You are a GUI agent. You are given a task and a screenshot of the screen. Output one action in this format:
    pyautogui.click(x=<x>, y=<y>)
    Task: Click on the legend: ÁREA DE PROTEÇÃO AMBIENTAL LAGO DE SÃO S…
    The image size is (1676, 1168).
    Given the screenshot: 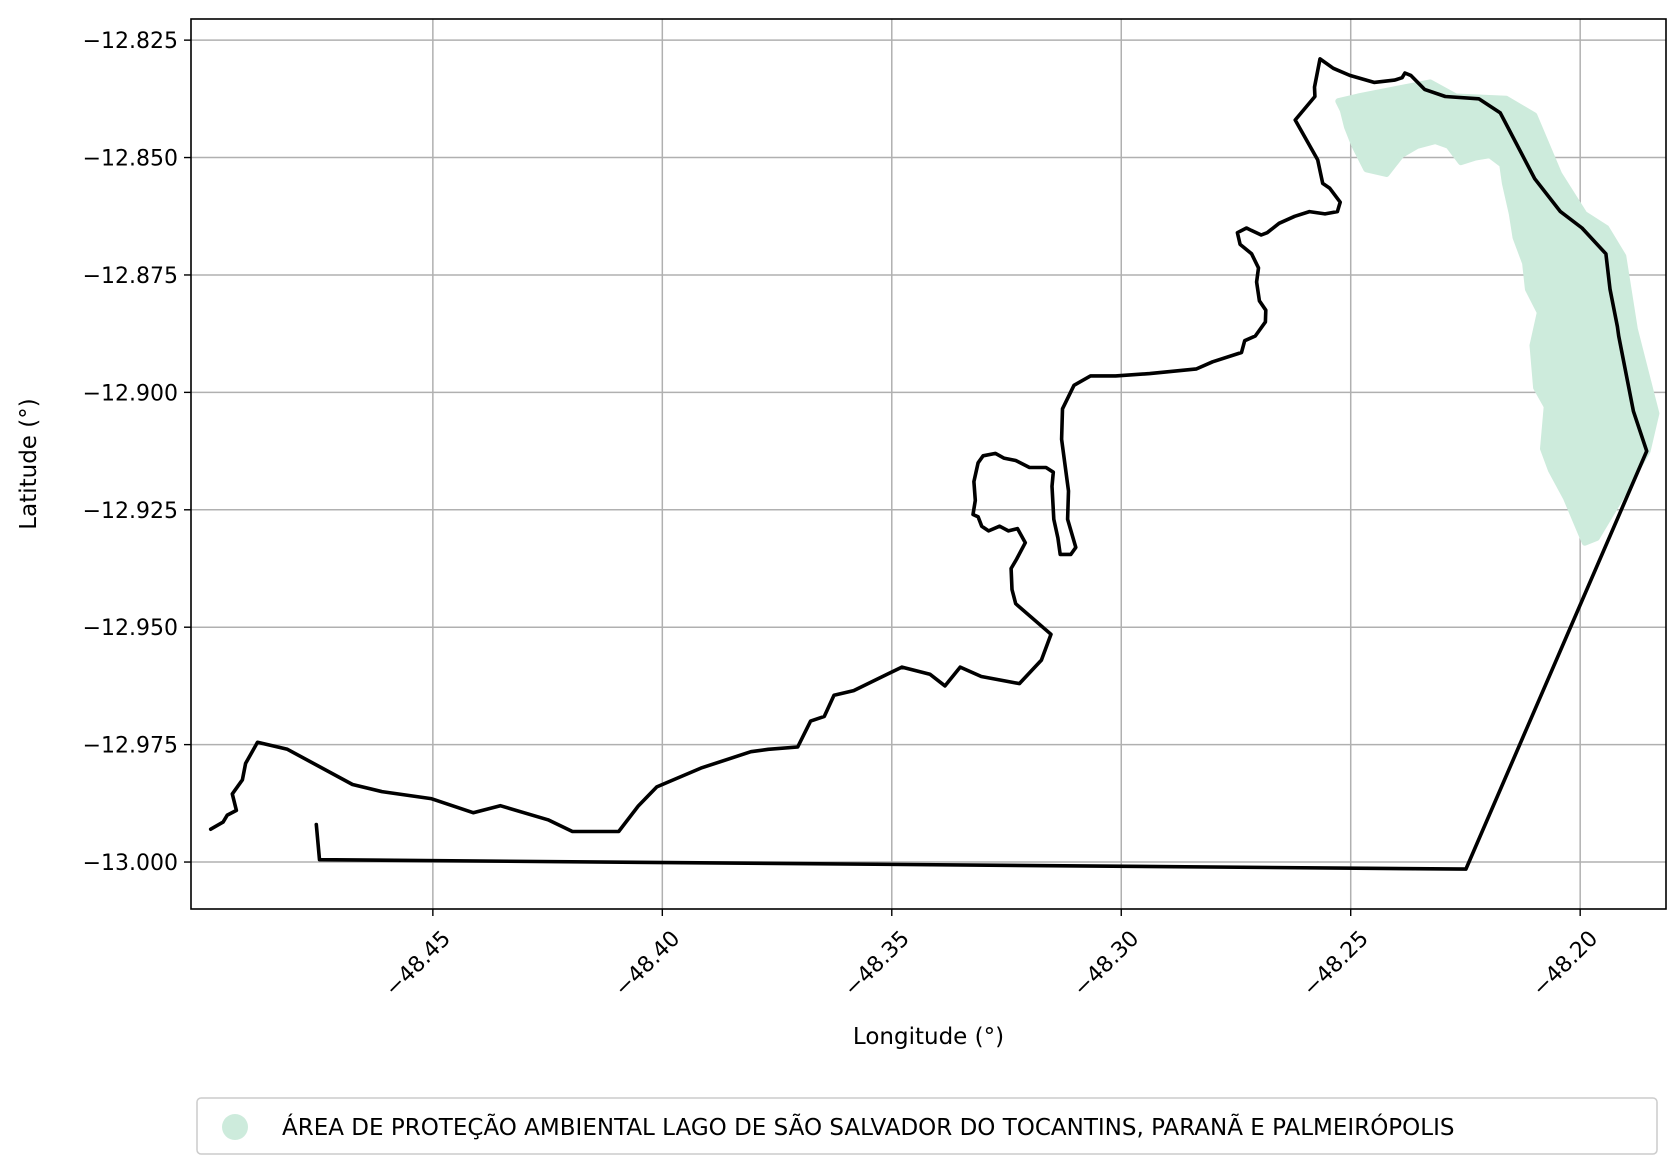 What is the action you would take?
    pyautogui.click(x=927, y=1126)
    